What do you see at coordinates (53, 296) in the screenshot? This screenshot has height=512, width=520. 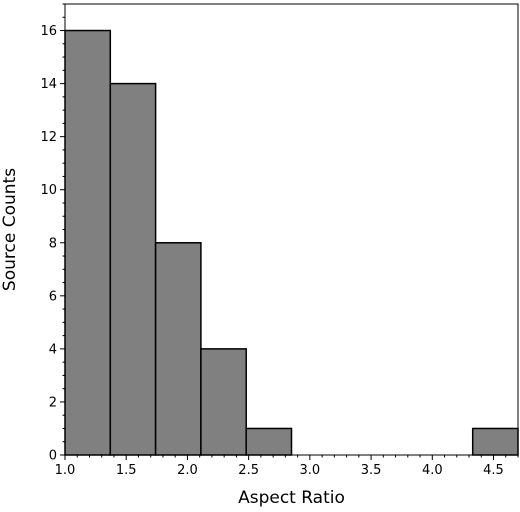 I see `y-tick-label: 6` at bounding box center [53, 296].